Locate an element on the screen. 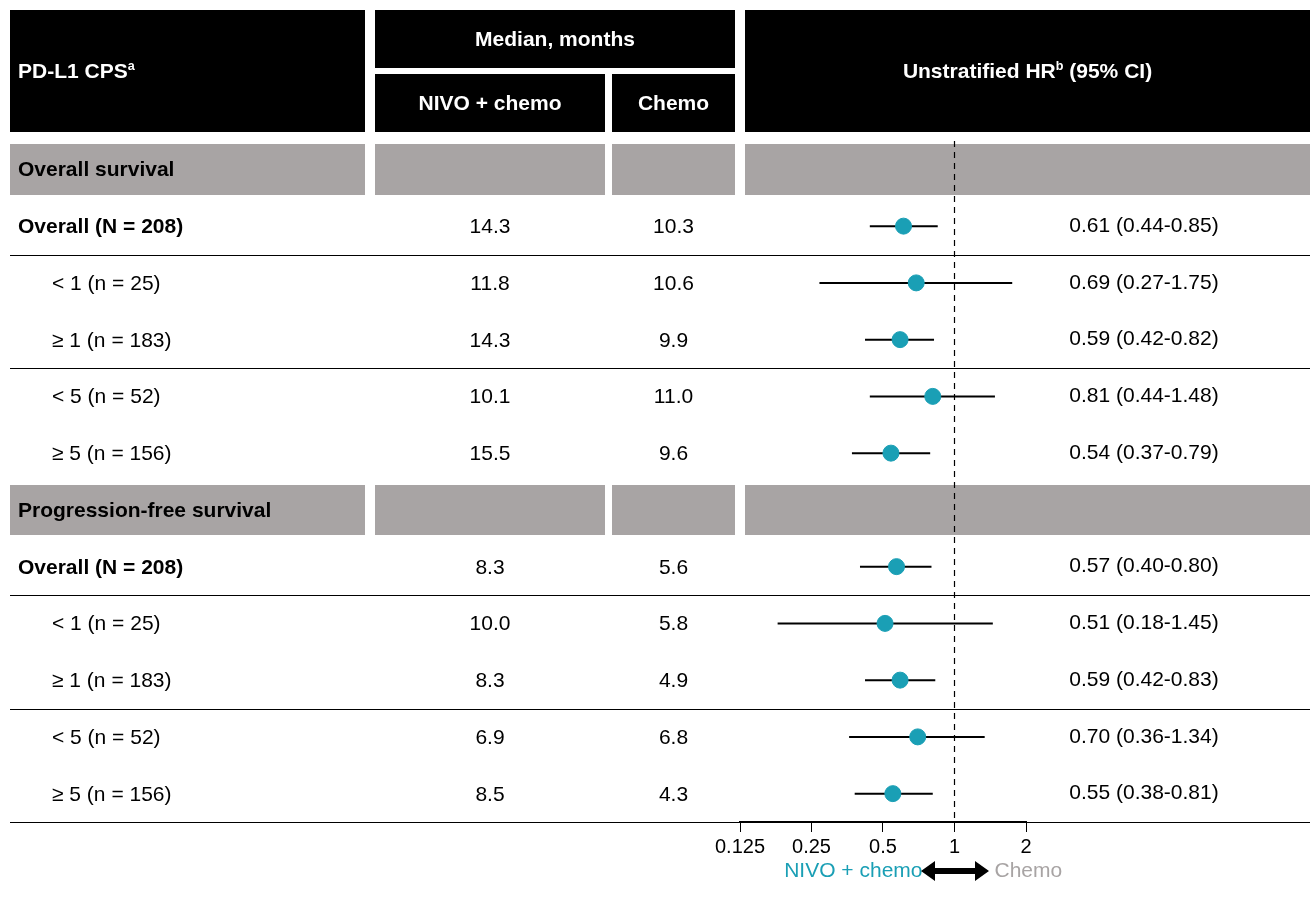  text: 9.6 is located at coordinates (673, 453).